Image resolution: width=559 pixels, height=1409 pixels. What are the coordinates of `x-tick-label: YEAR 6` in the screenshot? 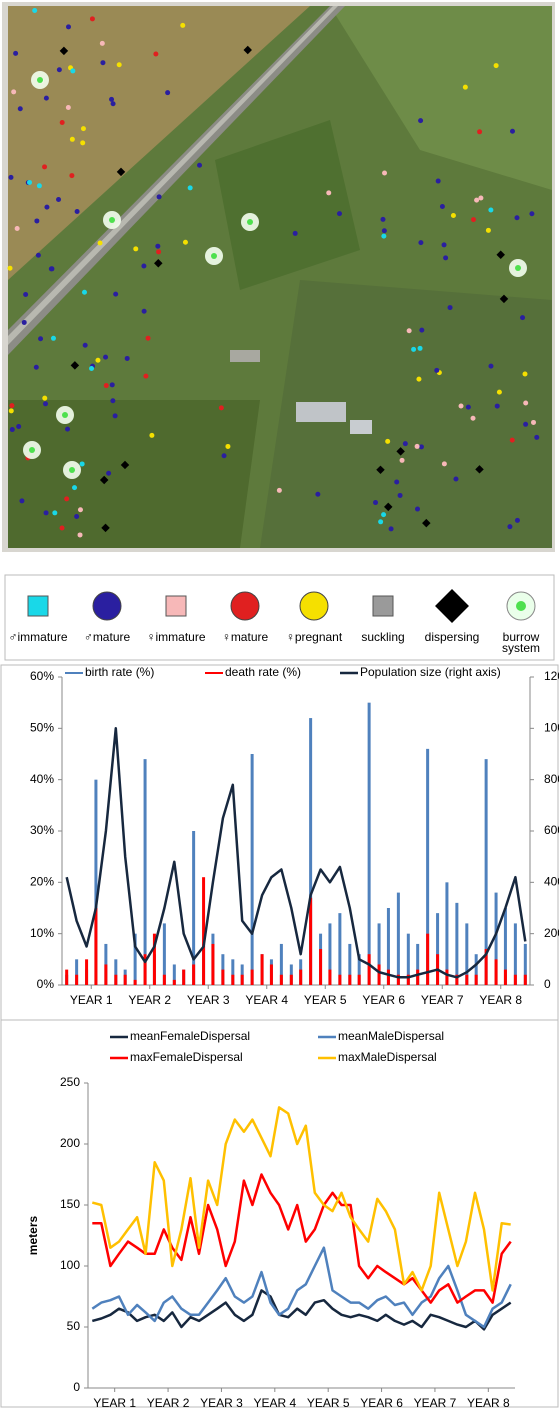 It's located at (383, 1000).